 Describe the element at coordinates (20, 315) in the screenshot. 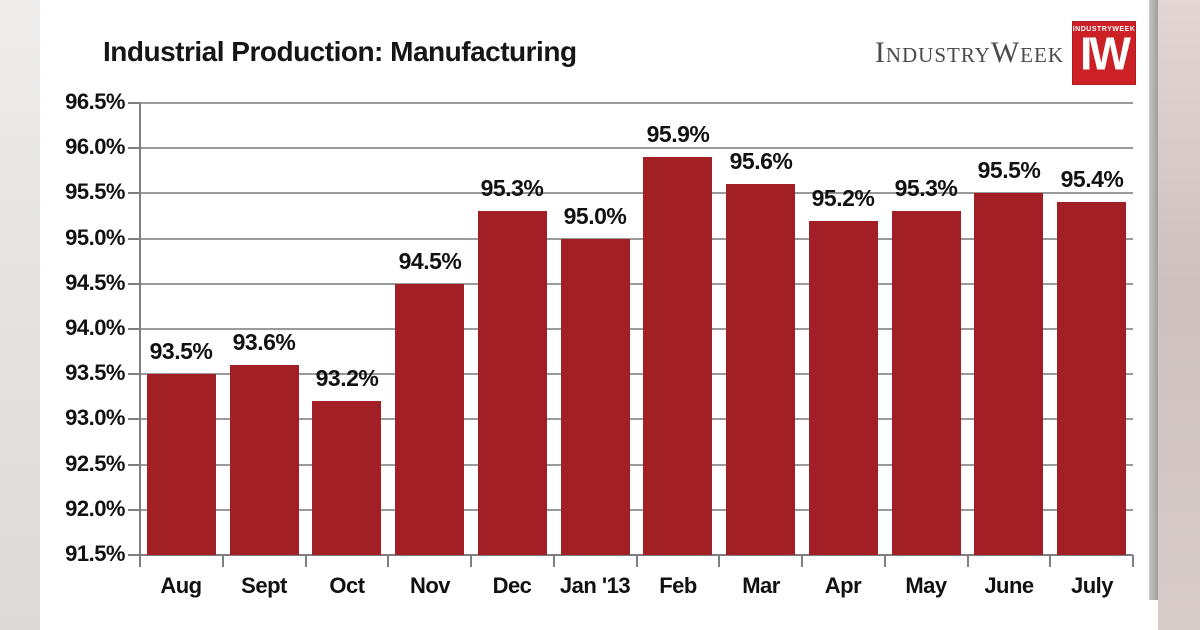

I see `left-background-strip` at that location.